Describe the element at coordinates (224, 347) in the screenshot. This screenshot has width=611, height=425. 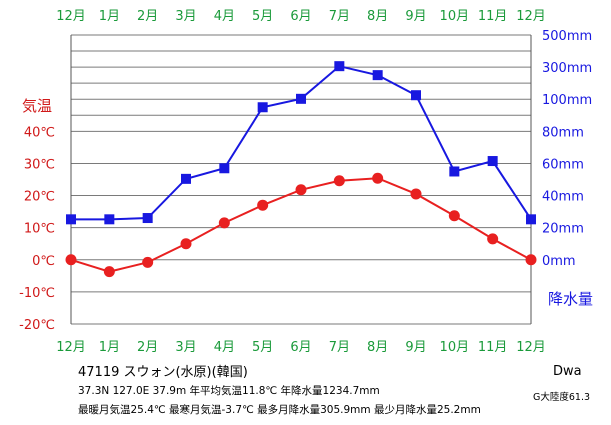
I see `month-label-bottom: 4月` at that location.